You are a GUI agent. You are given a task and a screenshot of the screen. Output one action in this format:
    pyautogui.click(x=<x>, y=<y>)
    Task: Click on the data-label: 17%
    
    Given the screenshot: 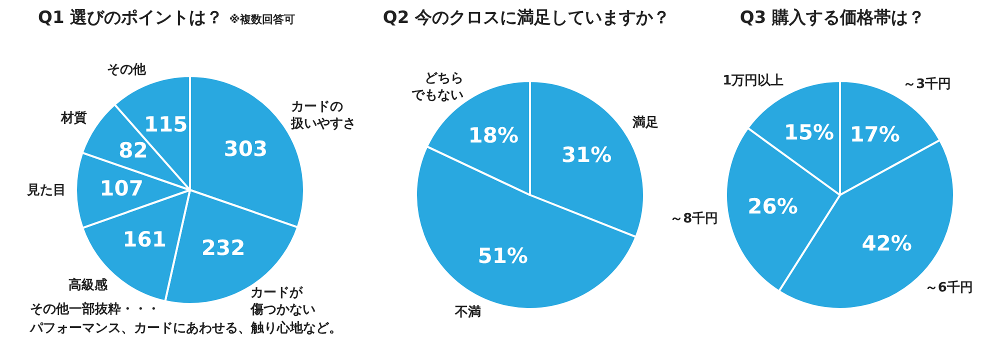 What is the action you would take?
    pyautogui.click(x=875, y=134)
    